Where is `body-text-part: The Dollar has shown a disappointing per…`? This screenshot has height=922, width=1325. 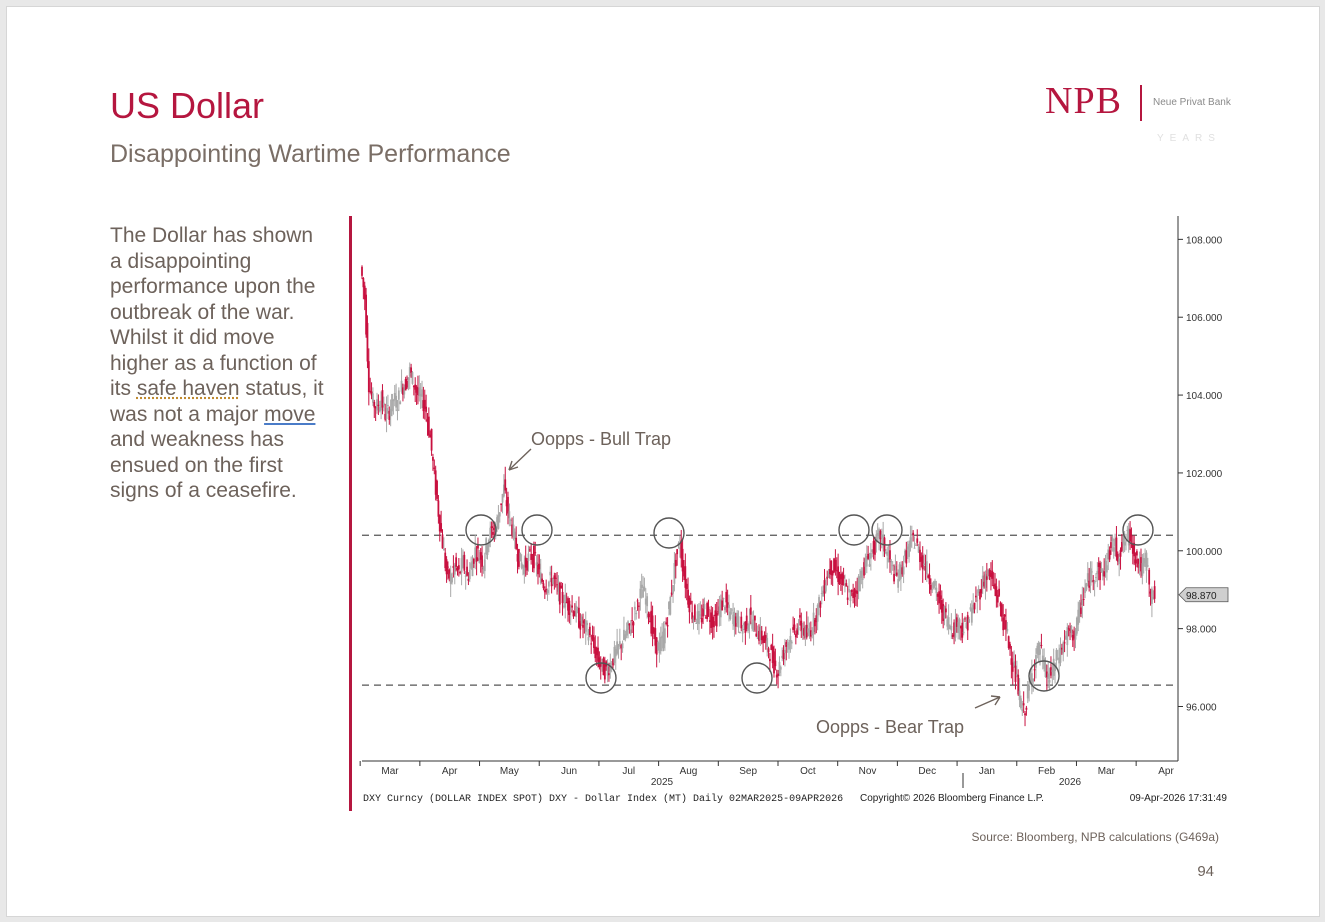 body-text-part: The Dollar has shown a disappointing per… is located at coordinates (213, 312).